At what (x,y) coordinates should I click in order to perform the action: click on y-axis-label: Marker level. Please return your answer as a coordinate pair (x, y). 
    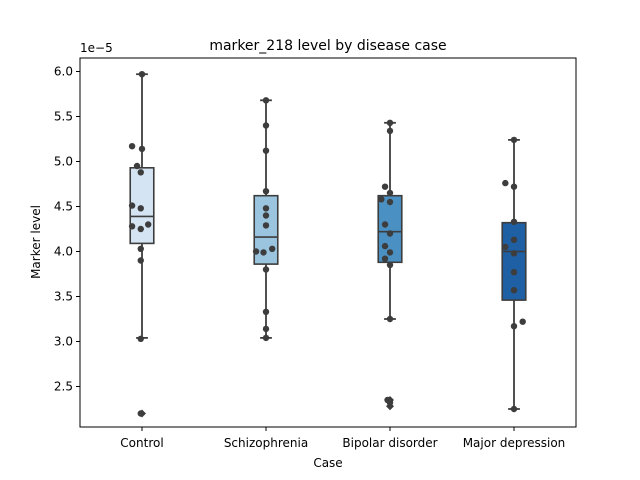
    Looking at the image, I should click on (36, 242).